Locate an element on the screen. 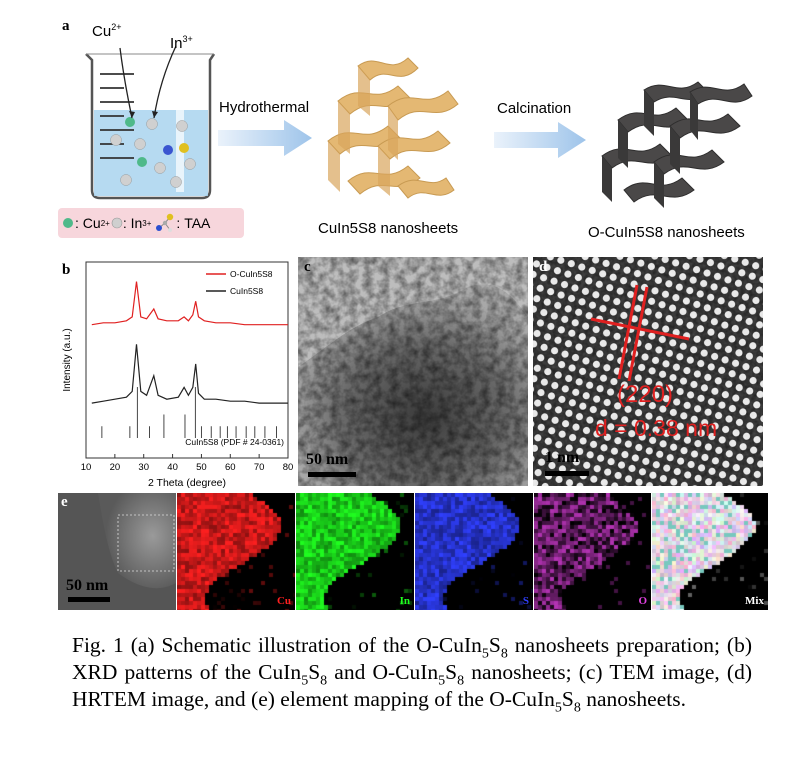  panel-label-e: e is located at coordinates (64, 502).